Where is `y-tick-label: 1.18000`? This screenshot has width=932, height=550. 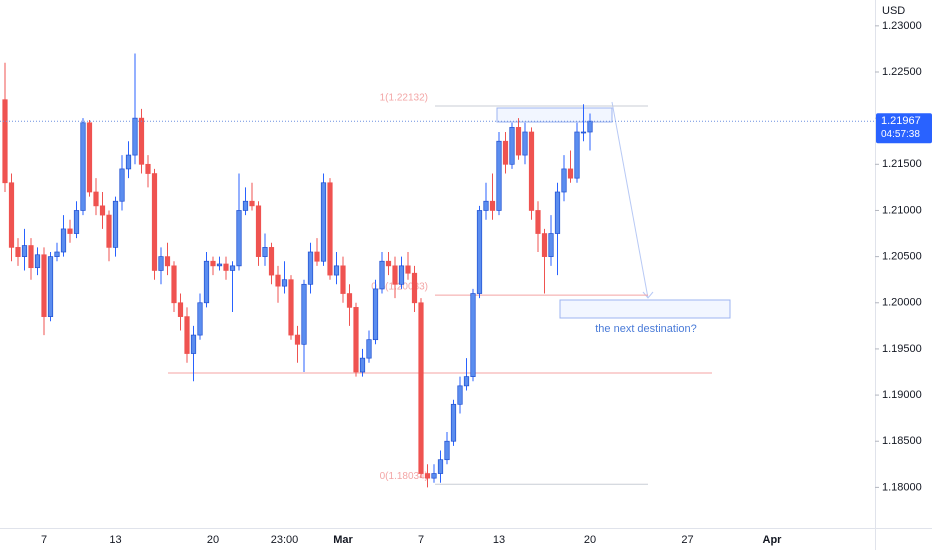 y-tick-label: 1.18000 is located at coordinates (902, 487).